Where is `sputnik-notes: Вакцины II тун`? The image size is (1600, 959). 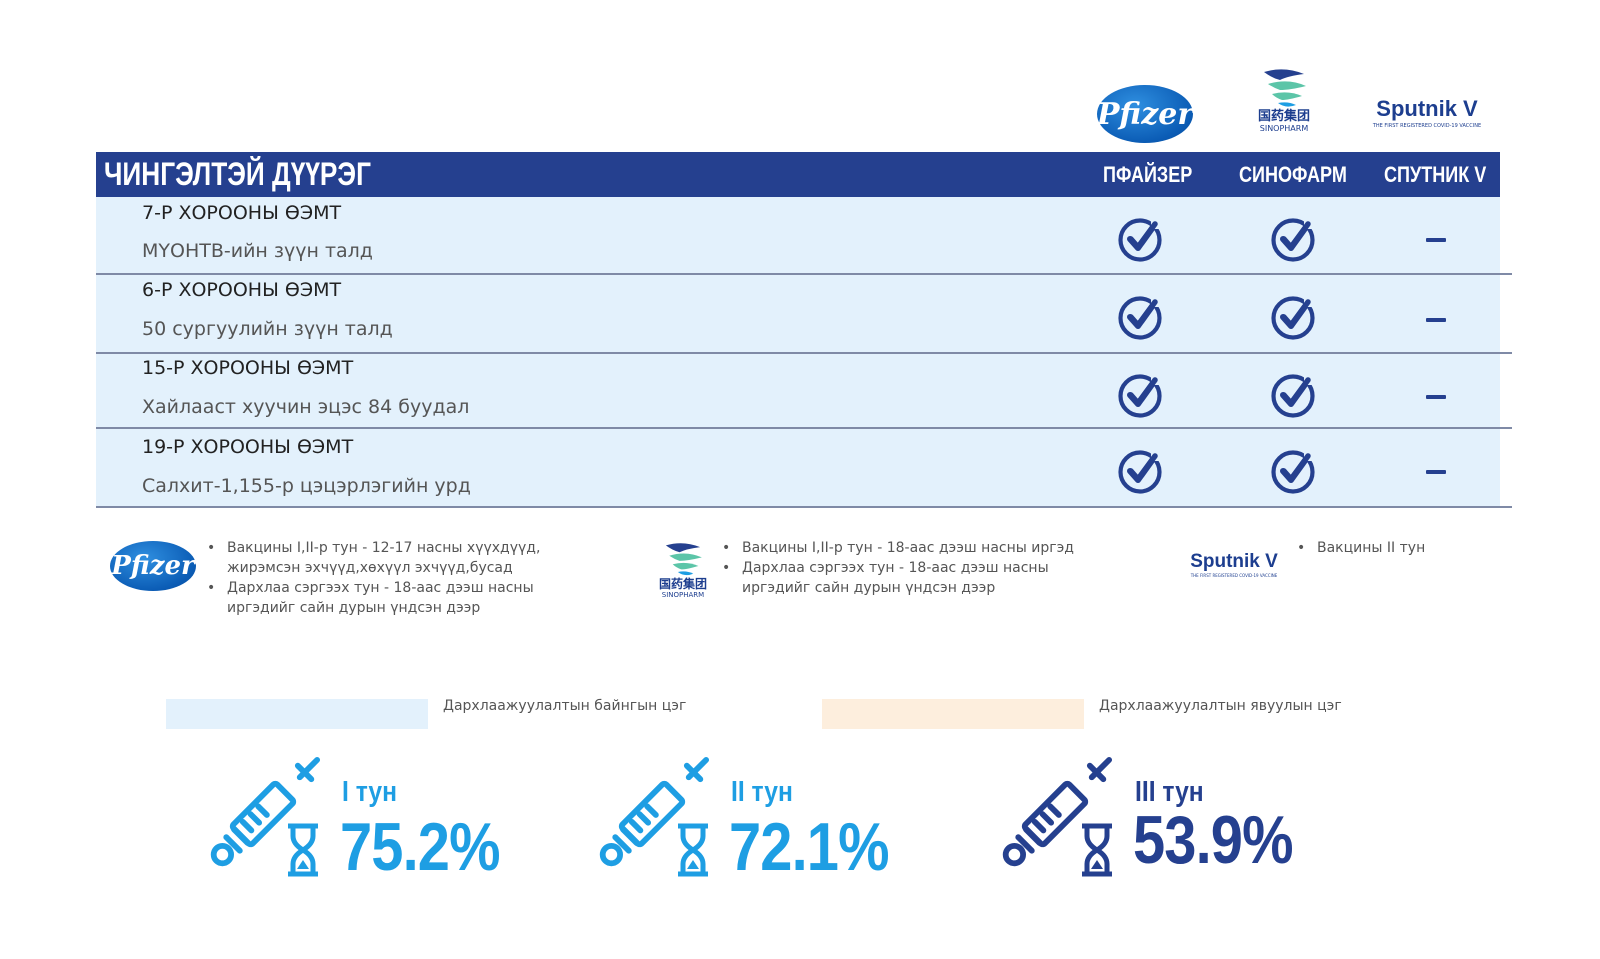 sputnik-notes: Вакцины II тун is located at coordinates (1395, 548).